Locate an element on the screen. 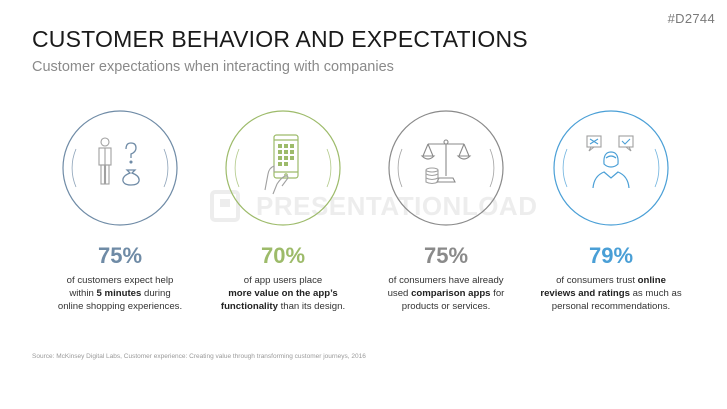 Image resolution: width=727 pixels, height=409 pixels. stat-2-line3-bold: functionality is located at coordinates (249, 307).